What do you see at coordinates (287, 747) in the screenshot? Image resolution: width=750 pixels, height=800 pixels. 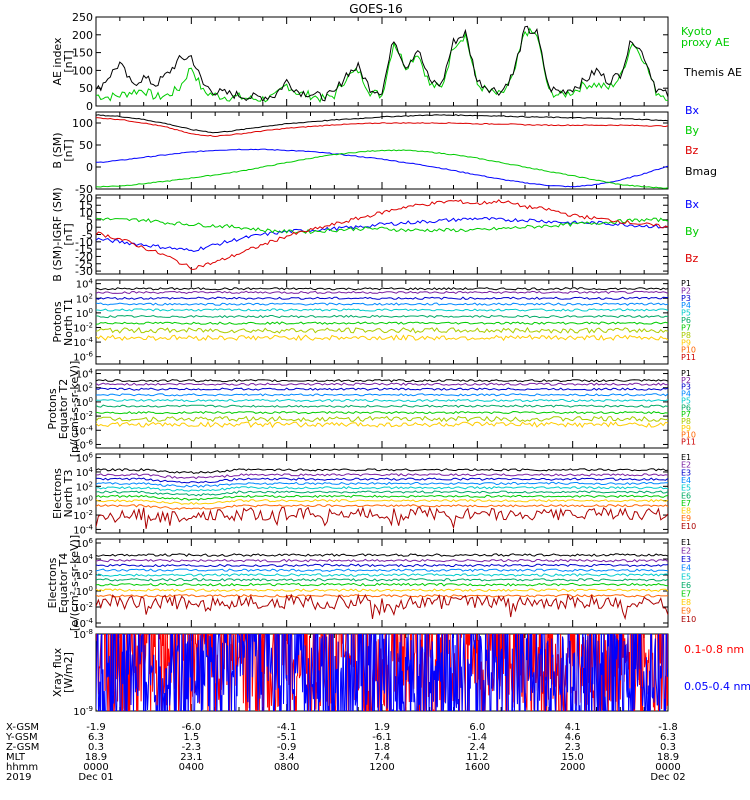 I see `ephemeris-value: -0.9` at bounding box center [287, 747].